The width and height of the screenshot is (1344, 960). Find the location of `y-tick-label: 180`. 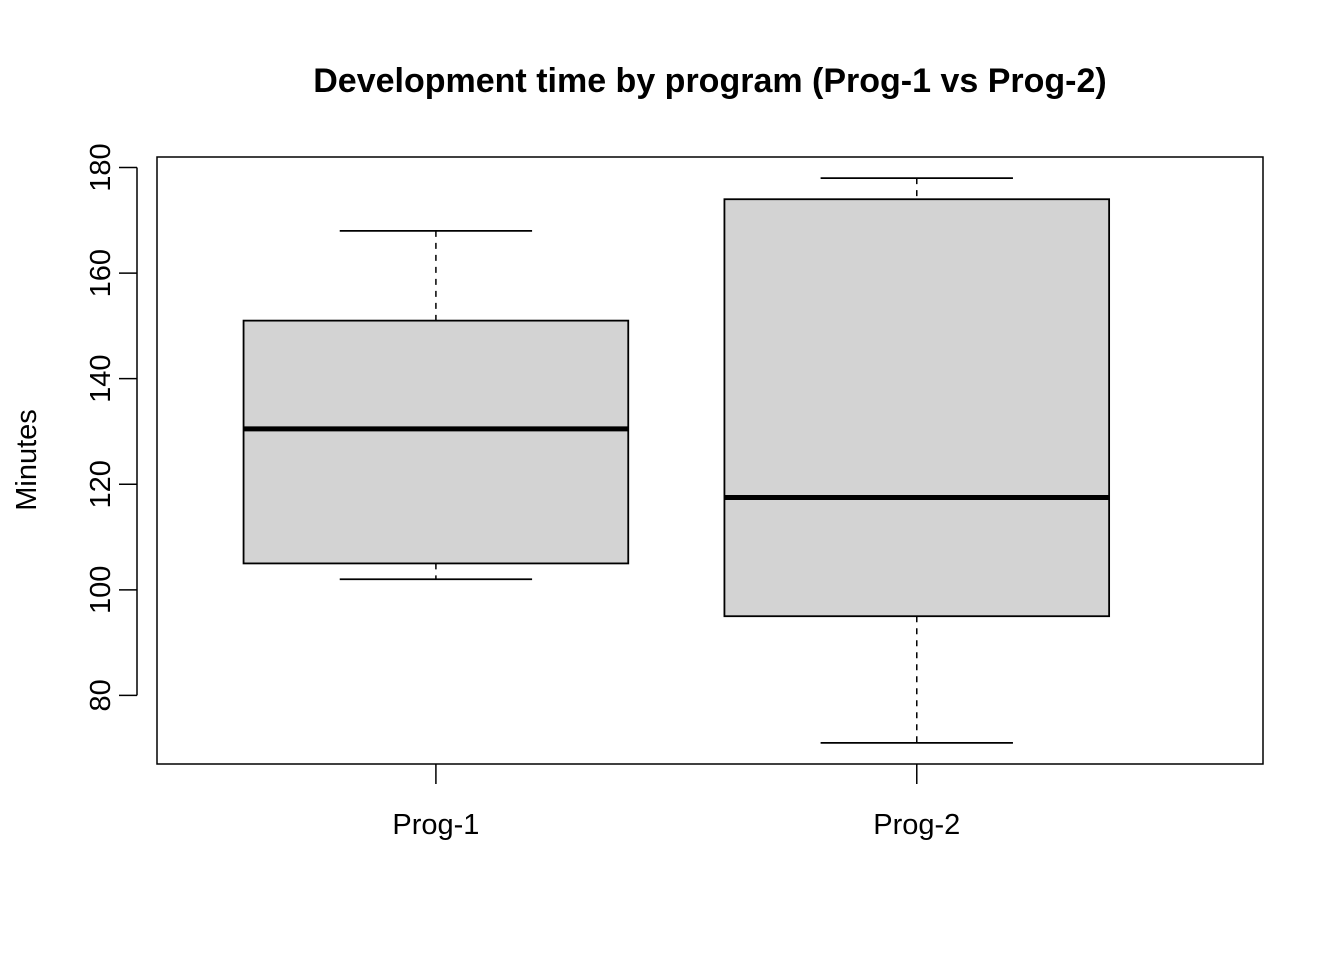

y-tick-label: 180 is located at coordinates (101, 167).